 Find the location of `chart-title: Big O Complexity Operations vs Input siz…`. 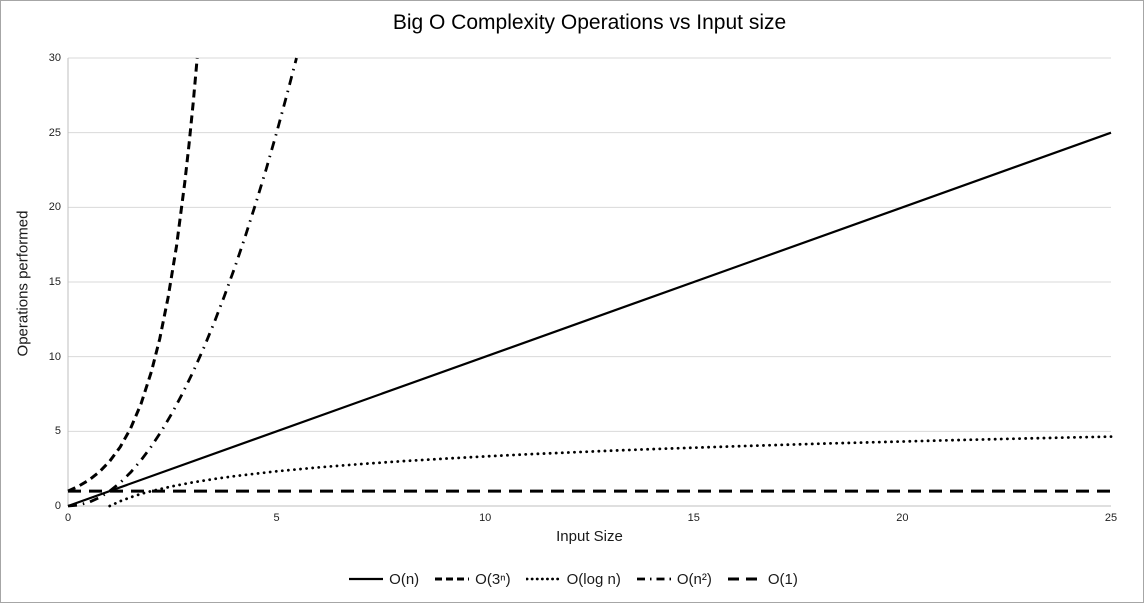

chart-title: Big O Complexity Operations vs Input siz… is located at coordinates (589, 22).